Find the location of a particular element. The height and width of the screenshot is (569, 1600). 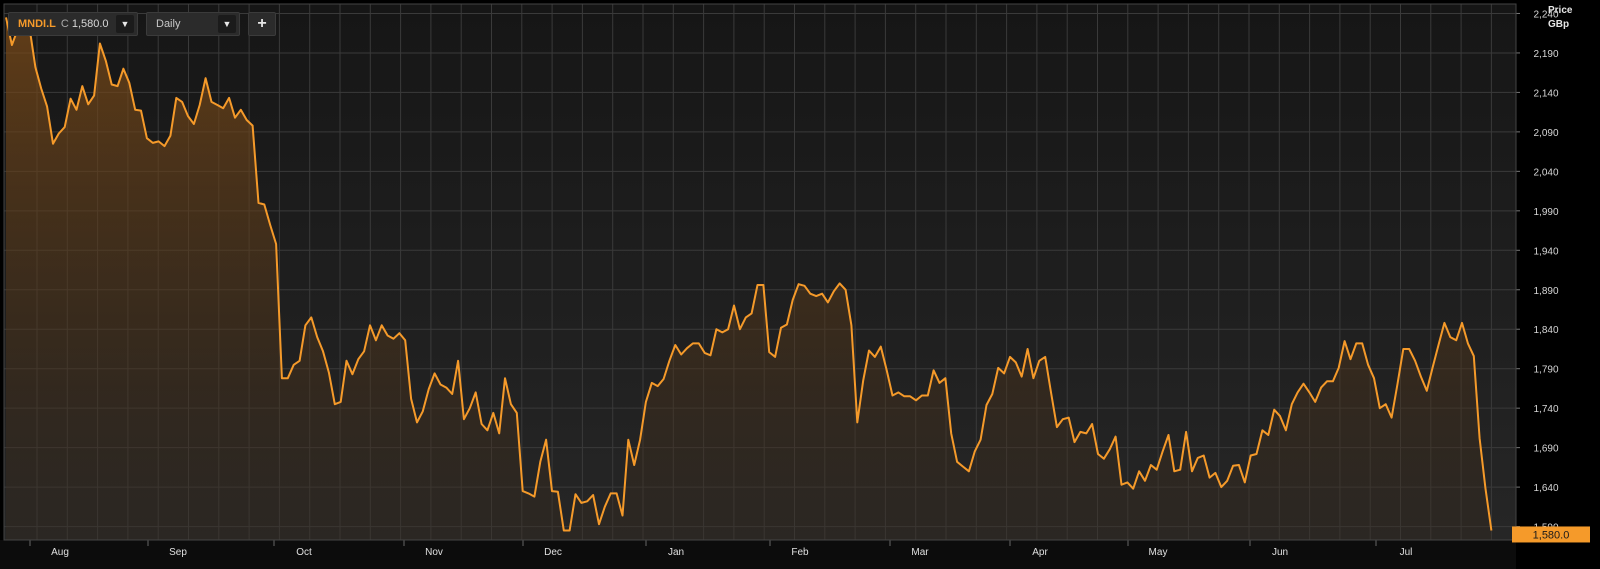

x-tick-label: Mar is located at coordinates (920, 552).